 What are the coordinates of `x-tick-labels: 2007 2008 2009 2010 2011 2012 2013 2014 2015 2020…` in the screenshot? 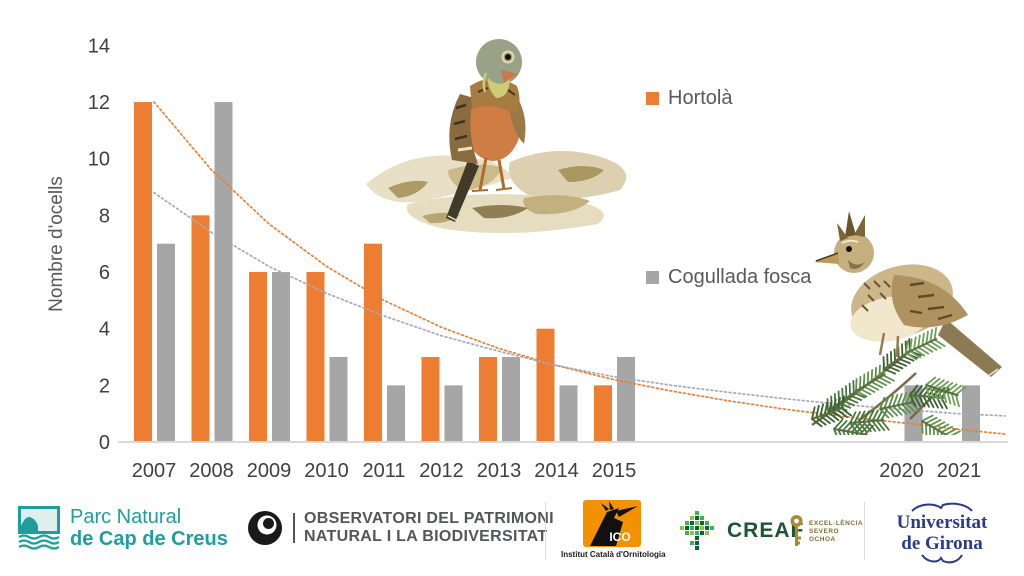 It's located at (557, 471).